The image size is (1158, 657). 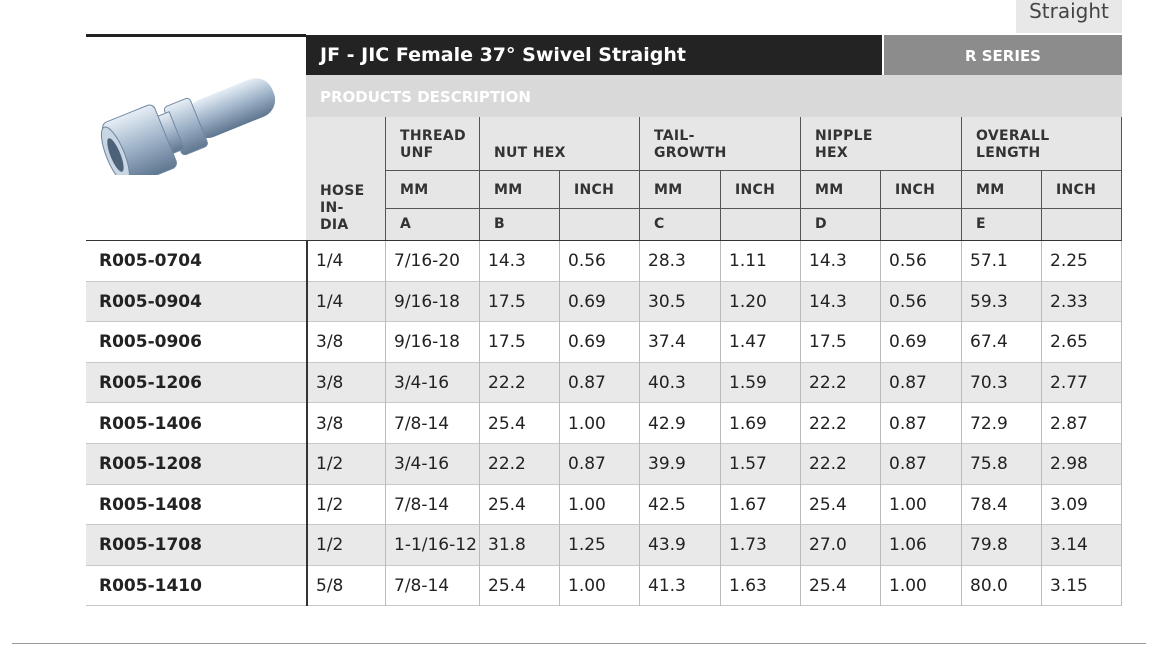 What do you see at coordinates (680, 261) in the screenshot?
I see `table-cell: 28.3` at bounding box center [680, 261].